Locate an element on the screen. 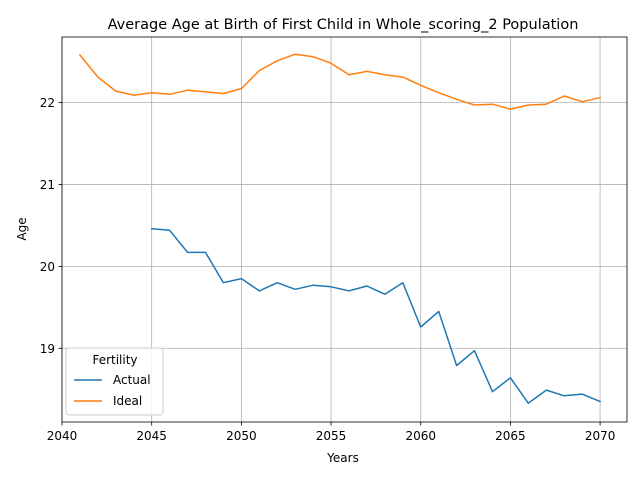 Image resolution: width=640 pixels, height=480 pixels. x-tick-label: 2045 is located at coordinates (151, 436).